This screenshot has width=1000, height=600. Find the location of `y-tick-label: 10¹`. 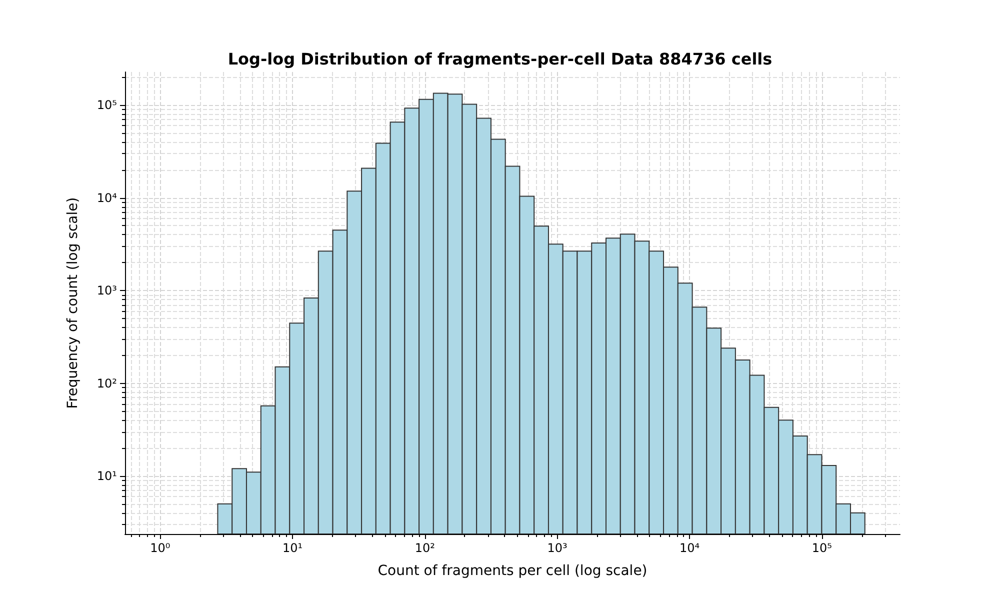

y-tick-label: 10¹ is located at coordinates (107, 476).